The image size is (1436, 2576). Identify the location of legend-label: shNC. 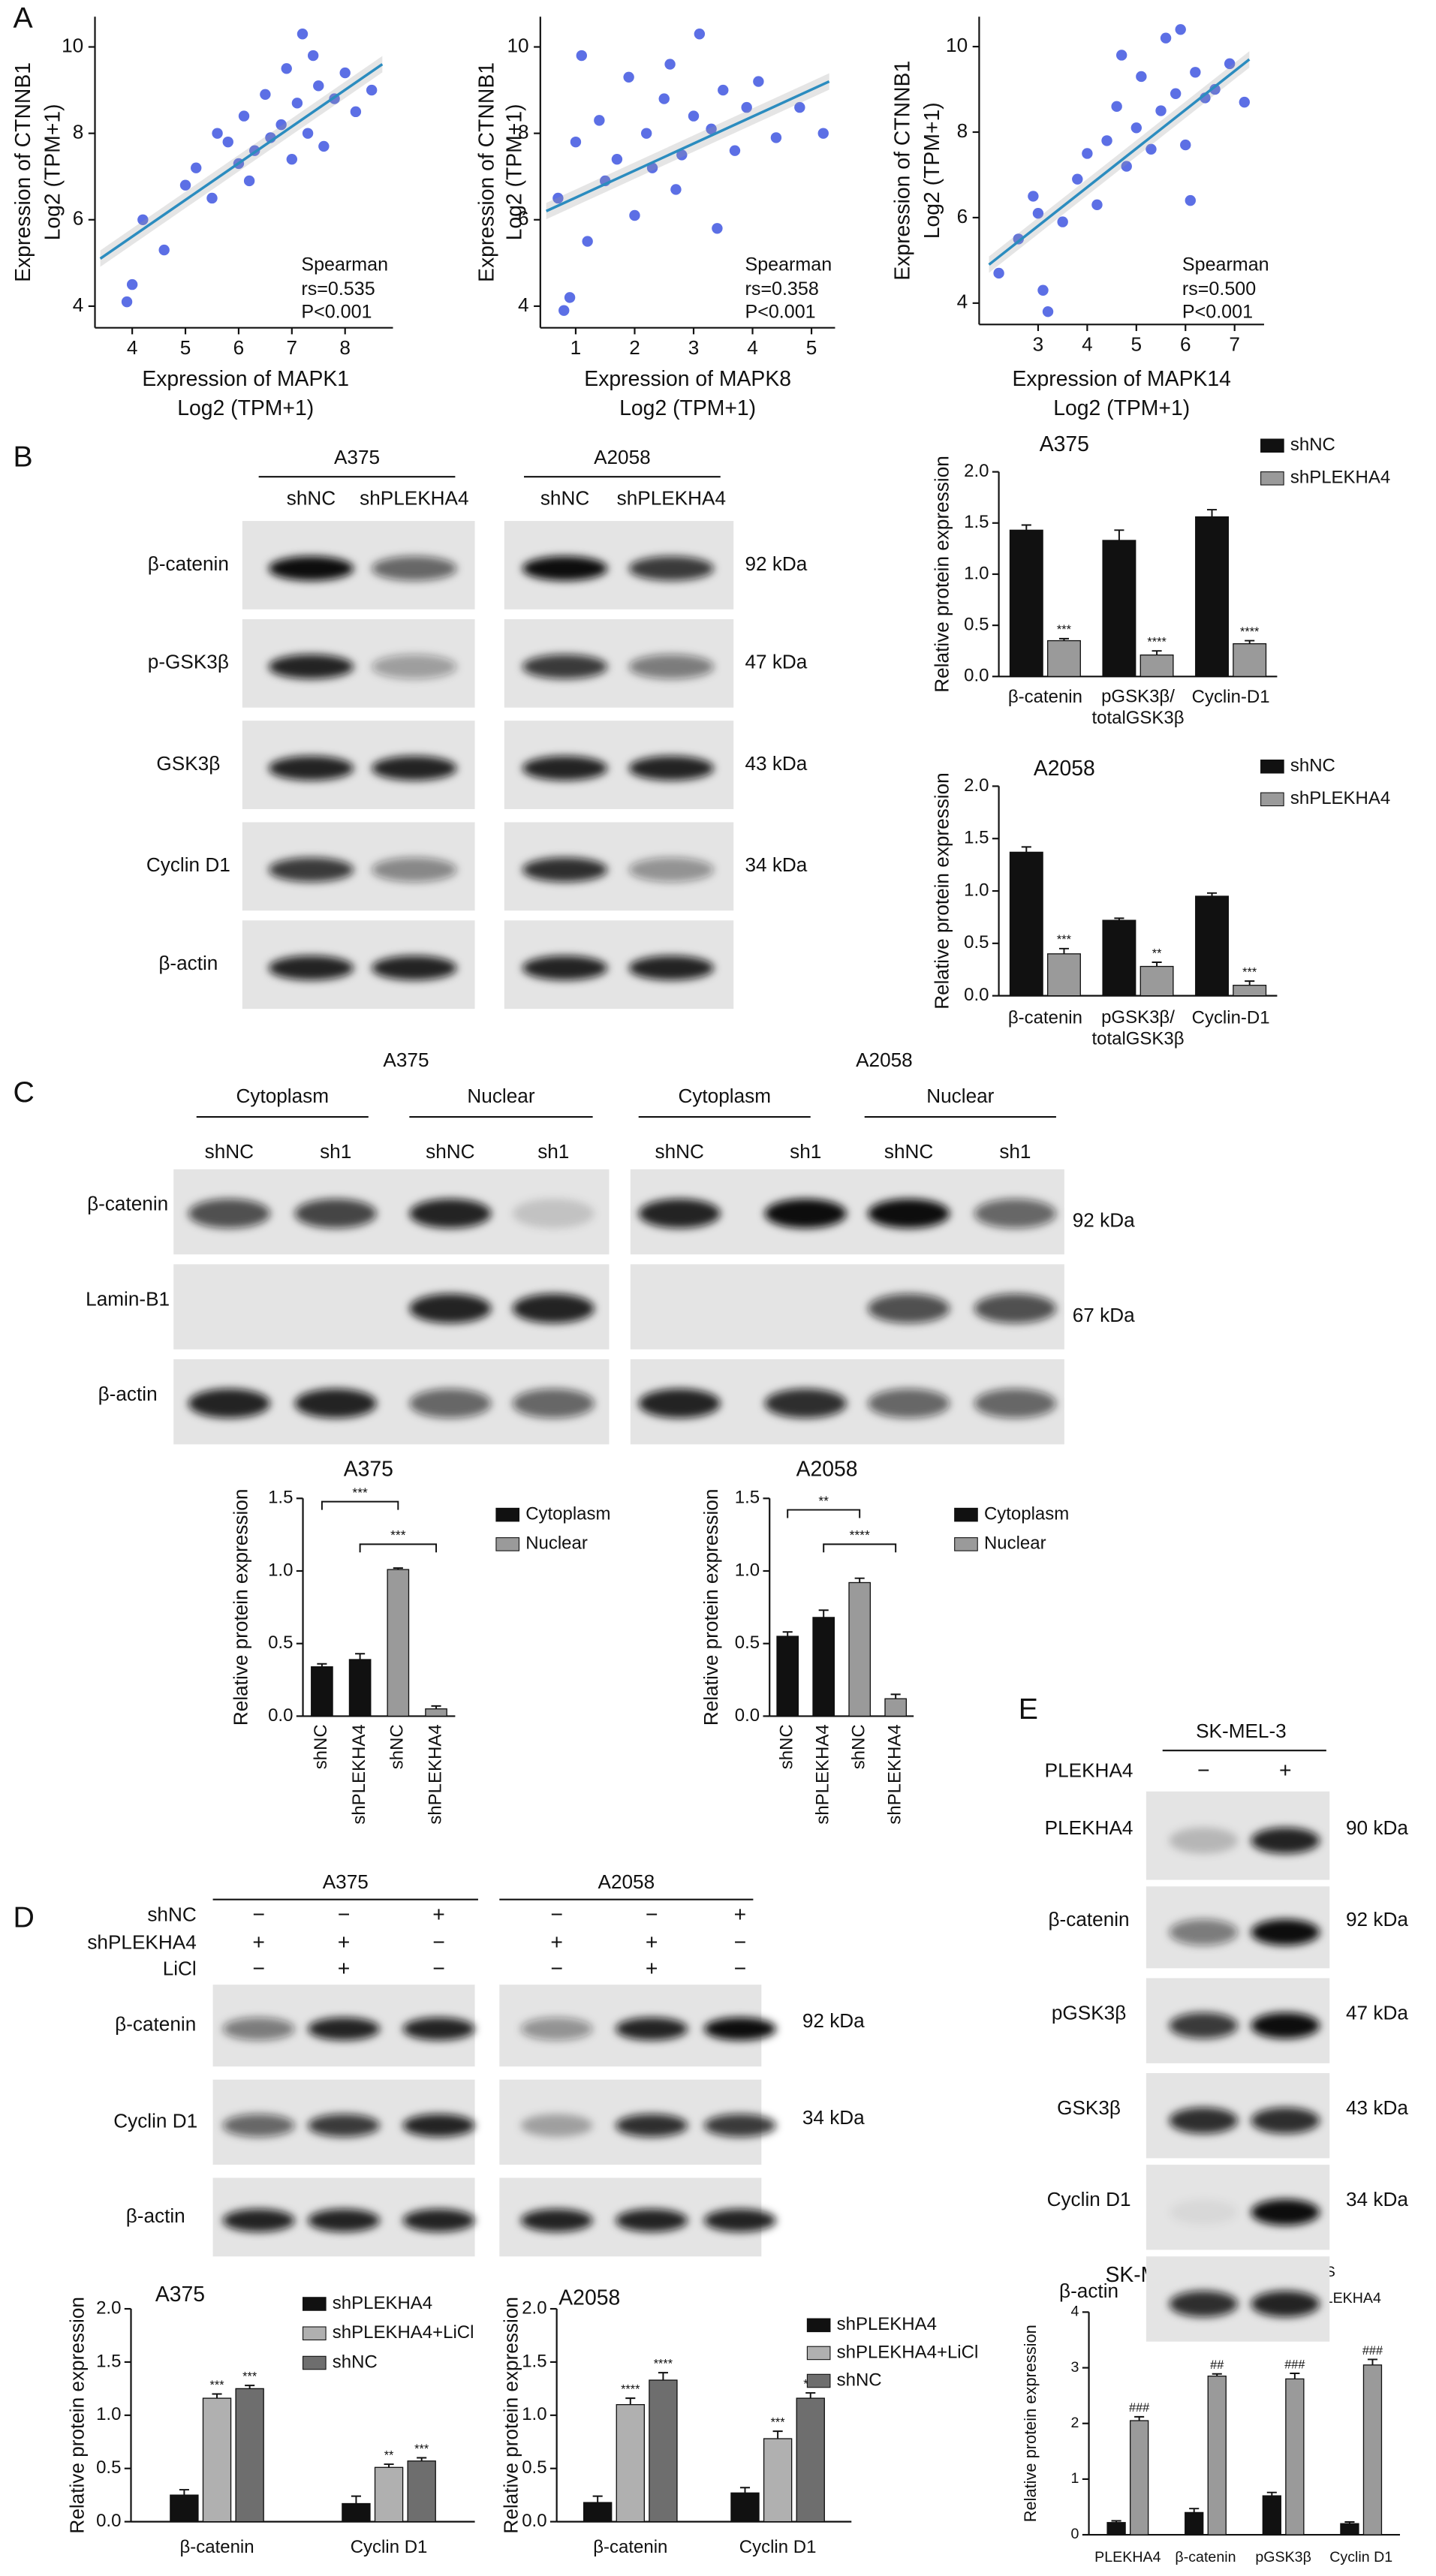
(355, 2362).